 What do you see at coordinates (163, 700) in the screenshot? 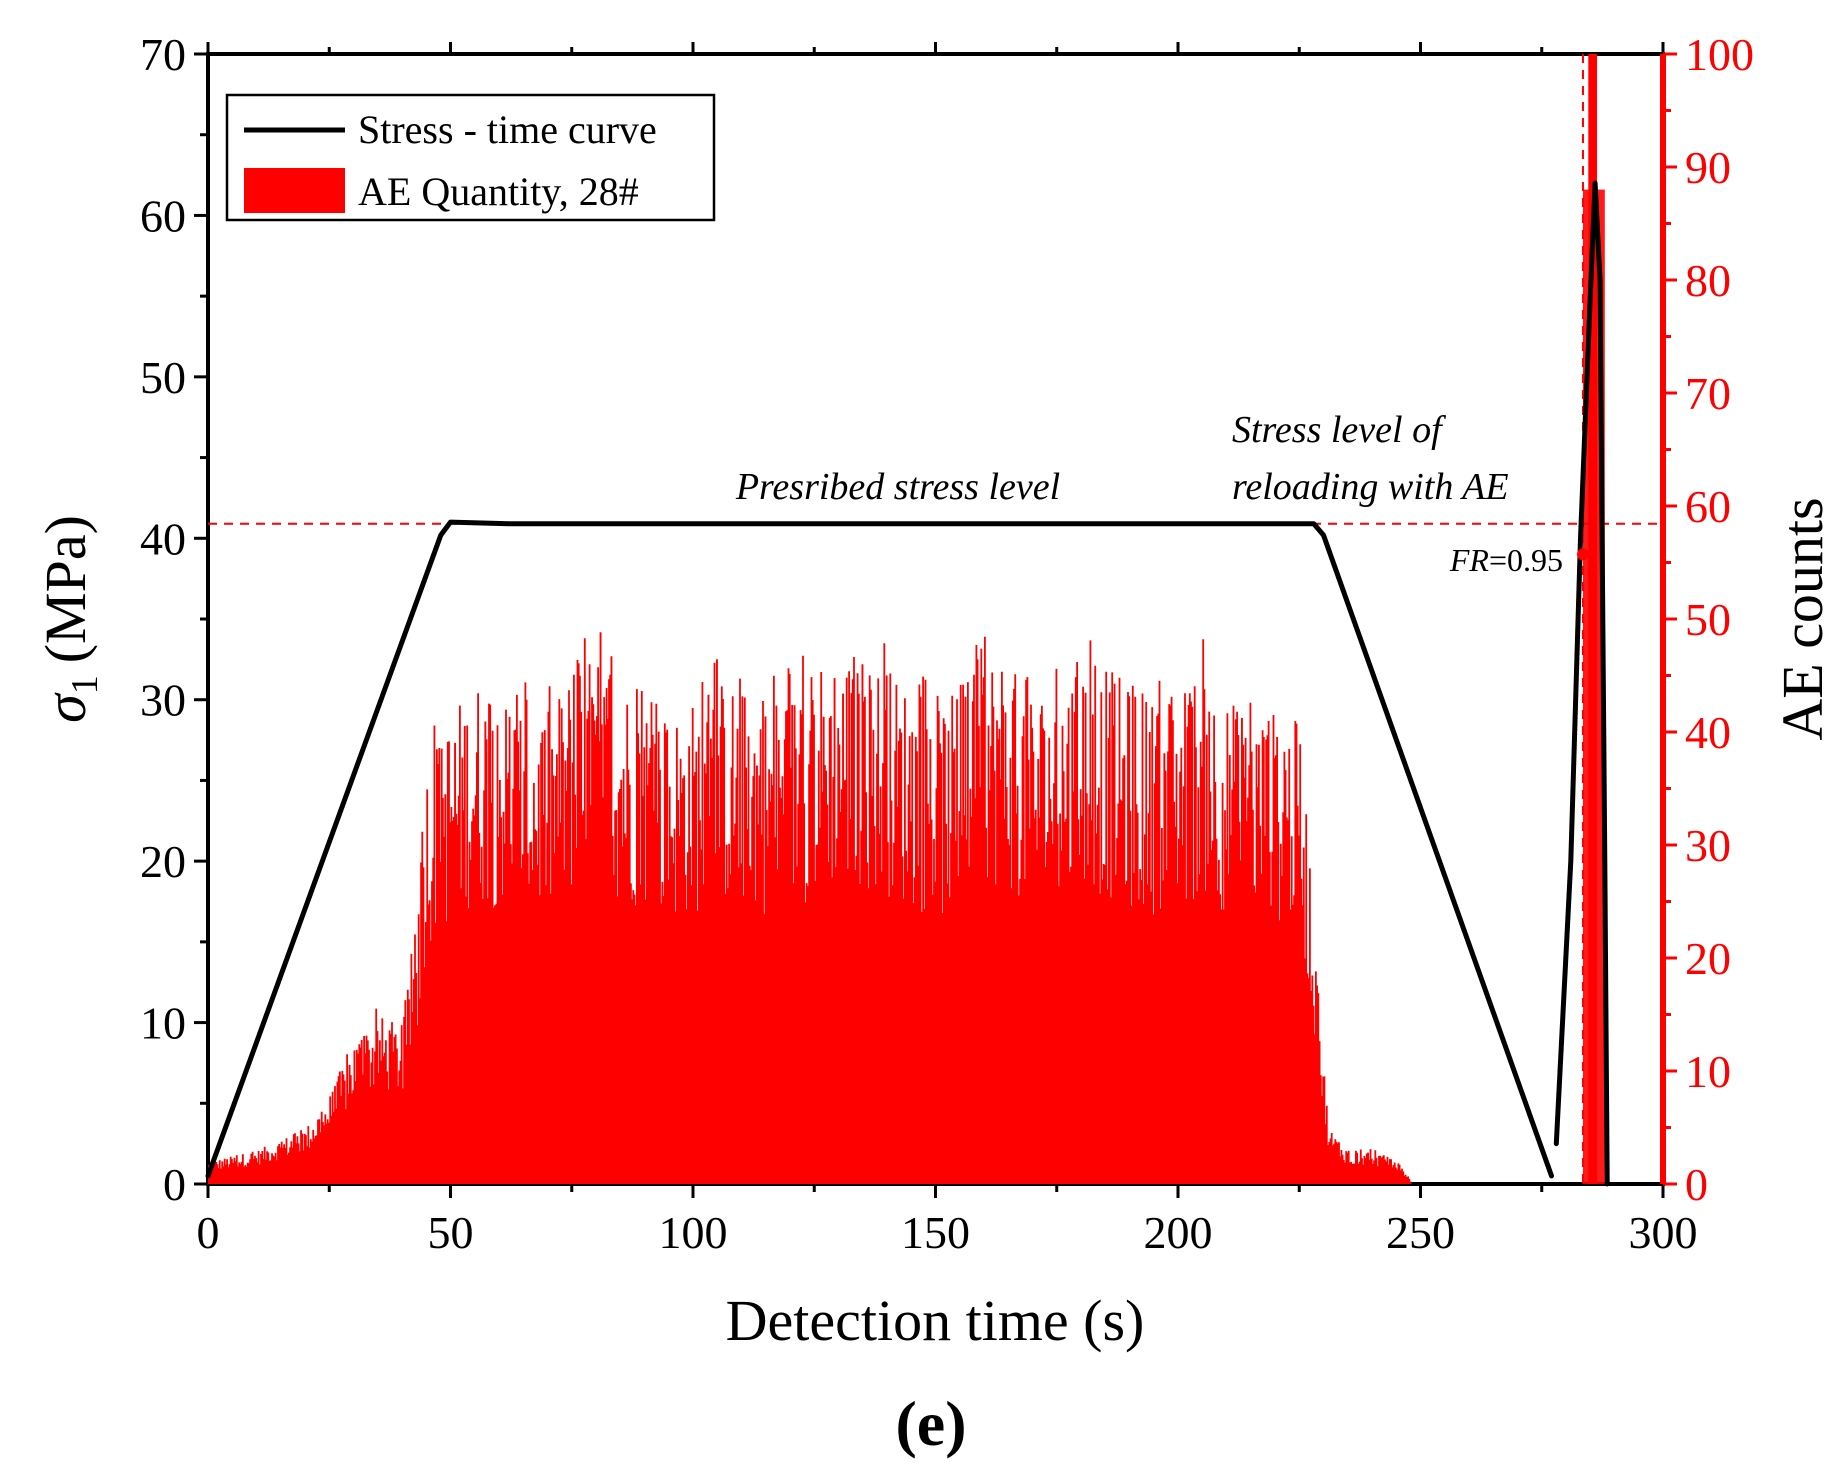
I see `y-left-tick-label: 30` at bounding box center [163, 700].